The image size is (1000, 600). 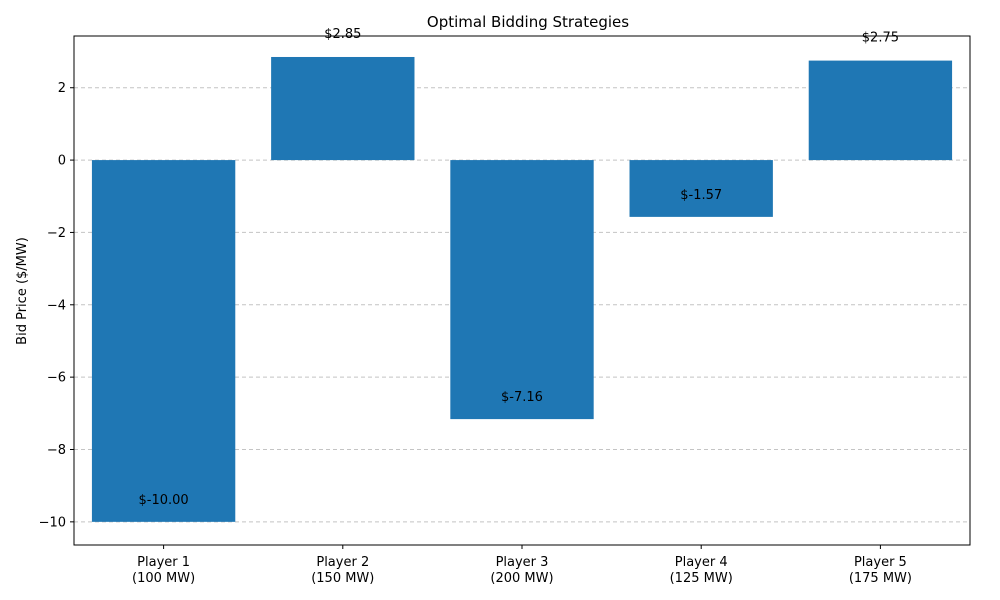 What do you see at coordinates (342, 34) in the screenshot?
I see `bar-value-label: $2.85` at bounding box center [342, 34].